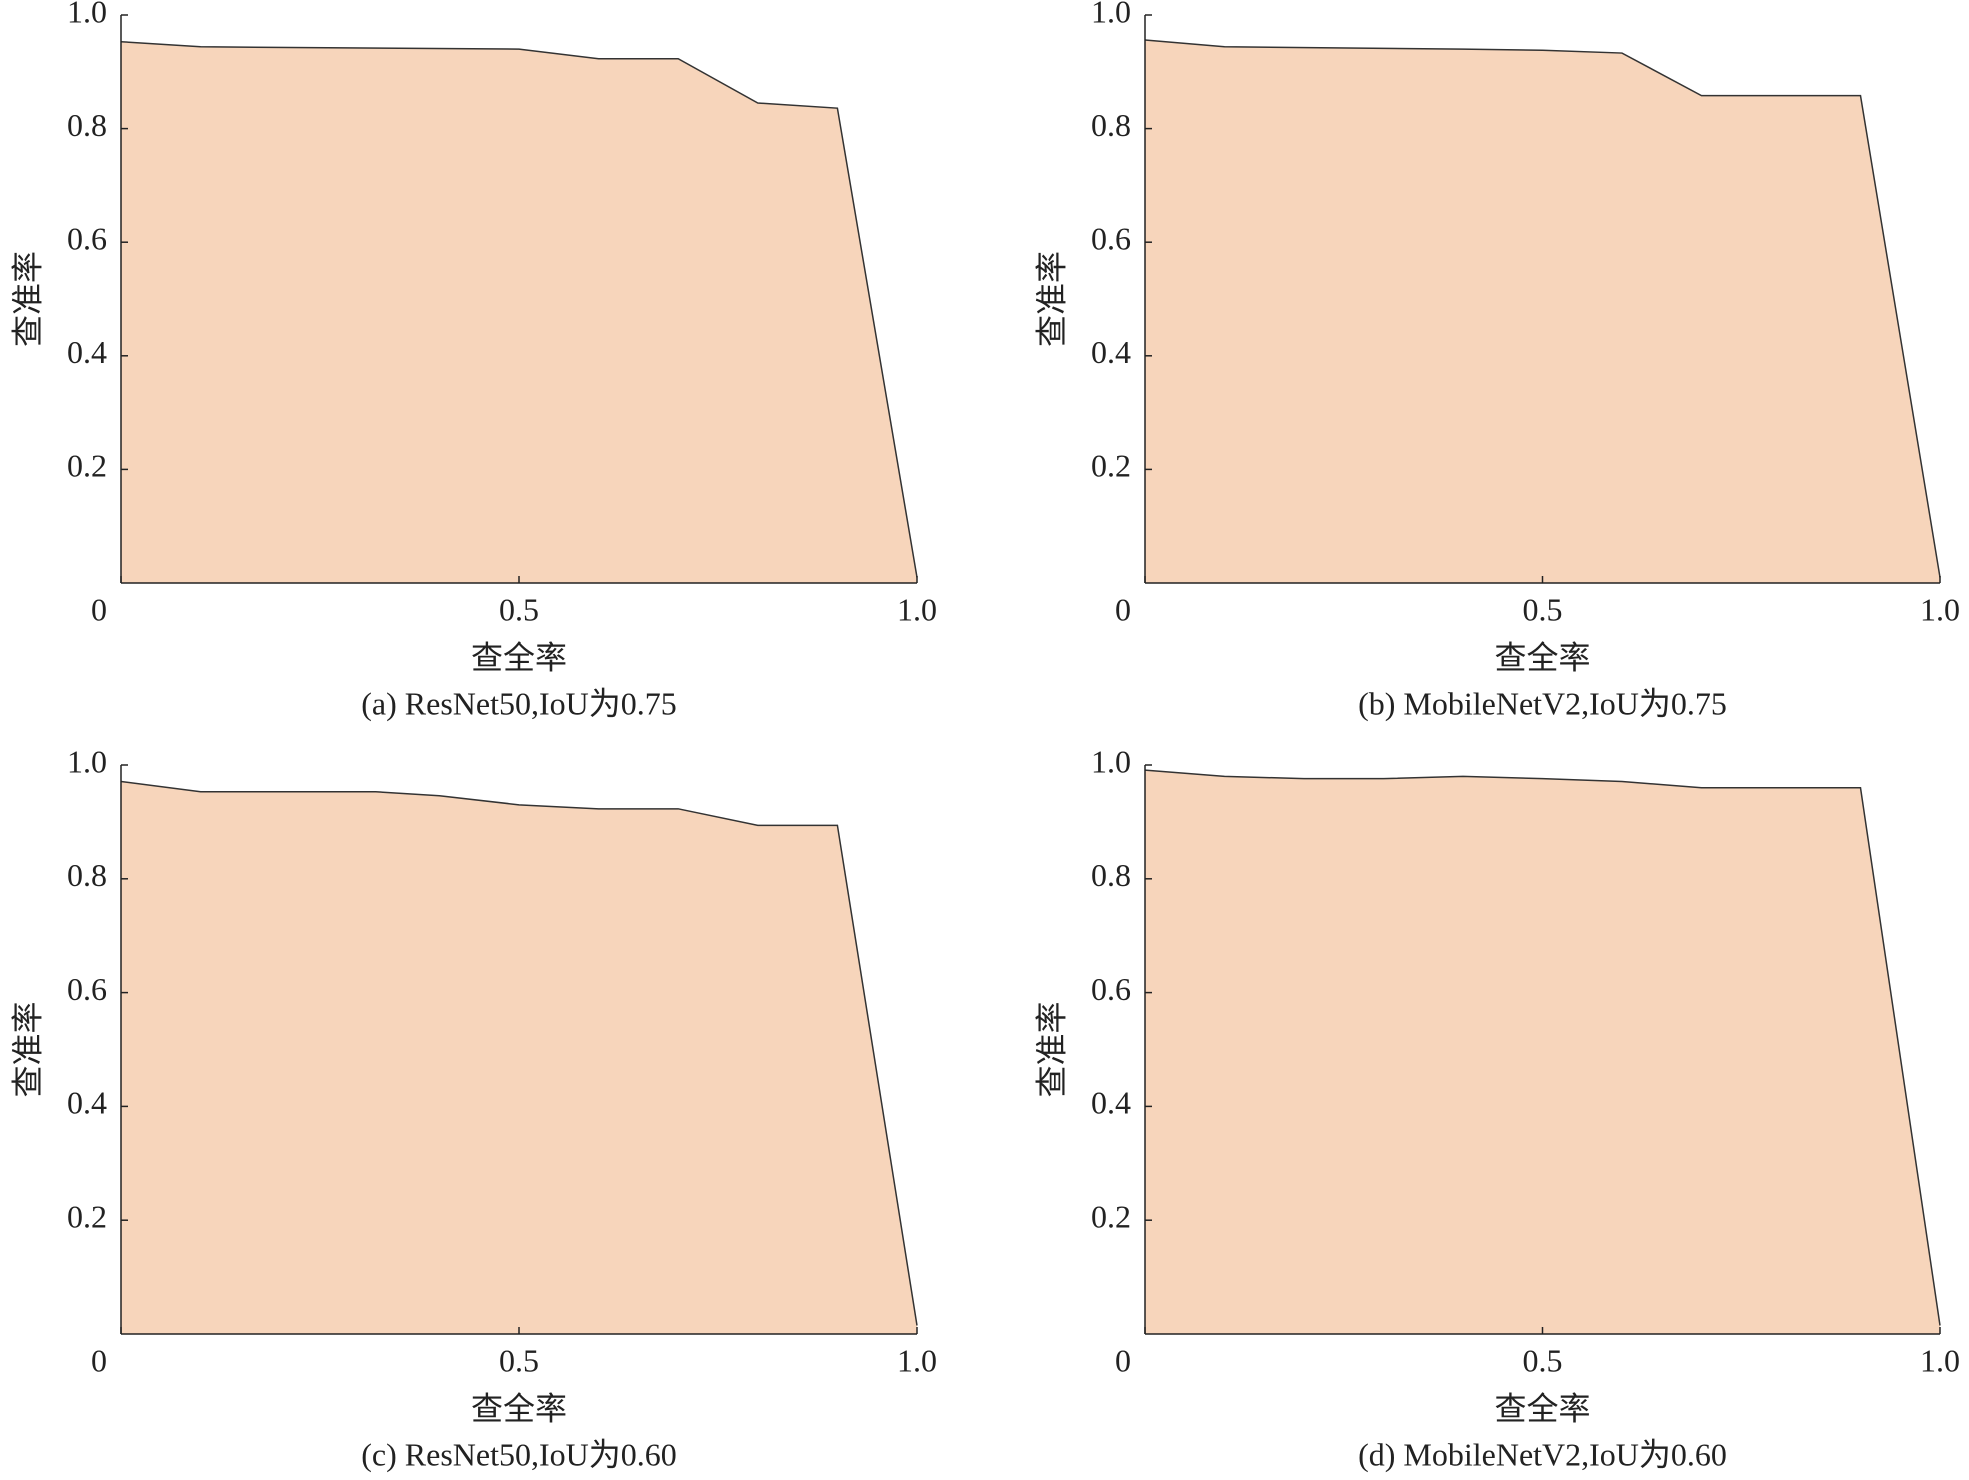  Describe the element at coordinates (519, 1454) in the screenshot. I see `caption: (c) ResNet50,IoU为0.60` at that location.